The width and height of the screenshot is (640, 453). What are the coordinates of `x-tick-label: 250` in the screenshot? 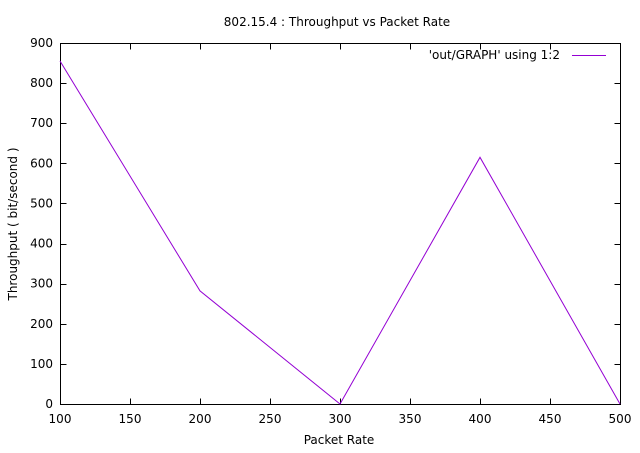 It's located at (270, 419).